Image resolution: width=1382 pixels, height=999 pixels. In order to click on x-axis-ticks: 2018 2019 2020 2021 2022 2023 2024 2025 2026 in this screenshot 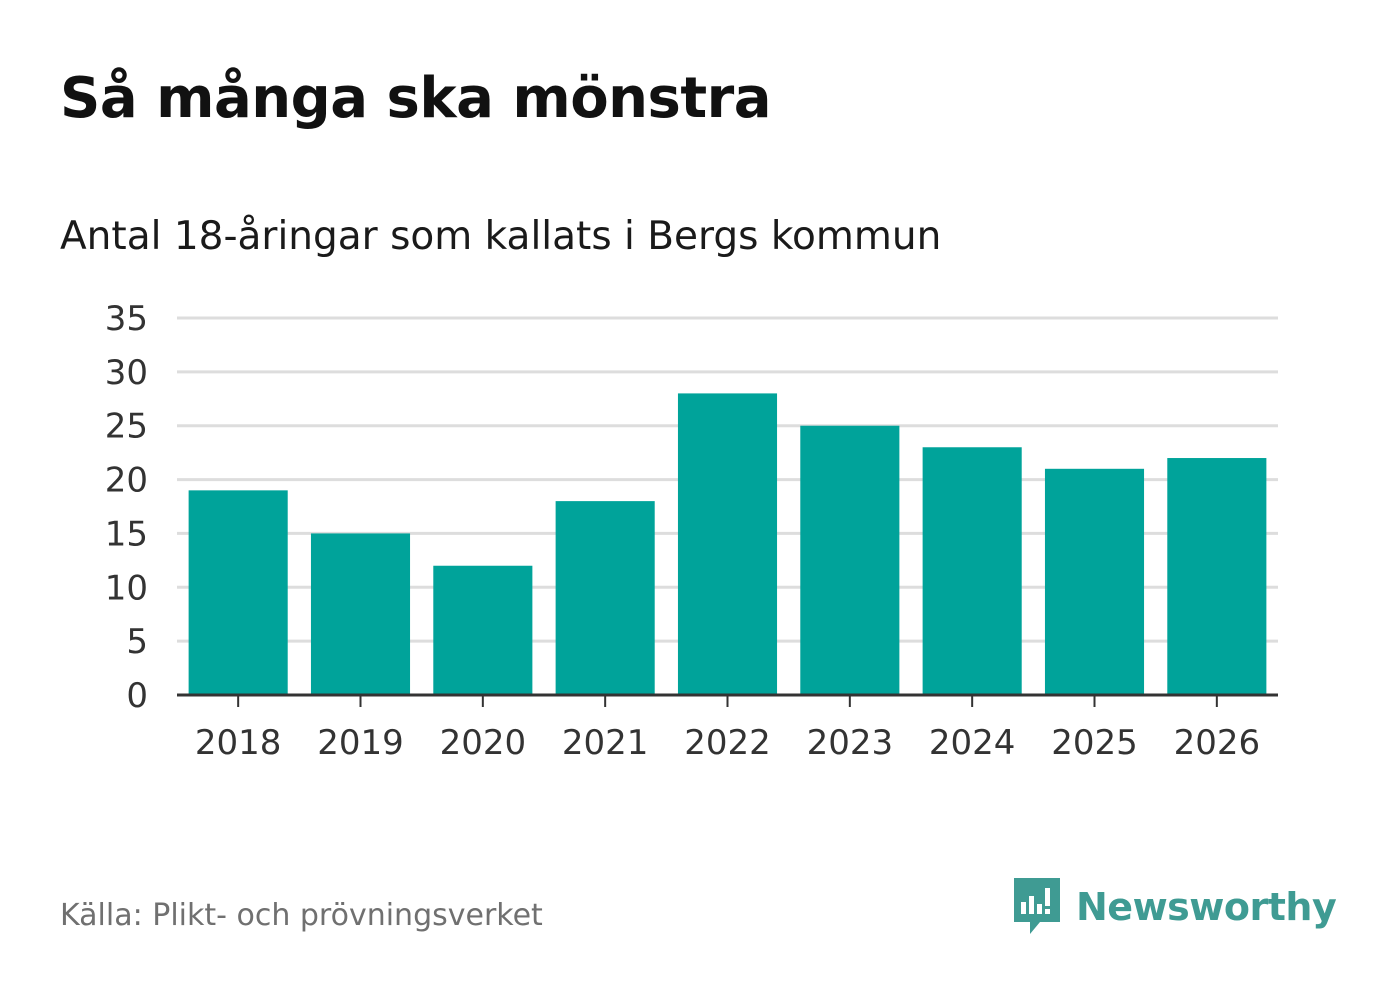, I will do `click(727, 729)`.